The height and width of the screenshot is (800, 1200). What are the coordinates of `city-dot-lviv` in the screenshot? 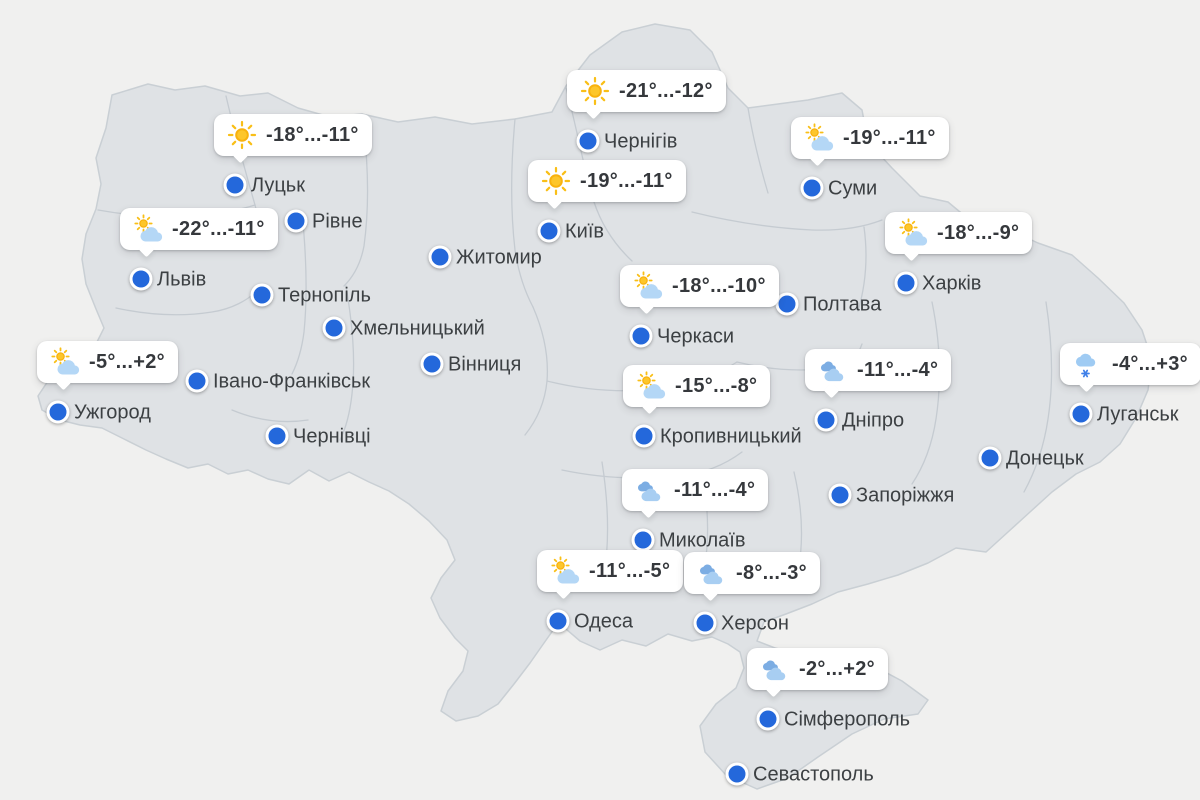 It's located at (141, 279).